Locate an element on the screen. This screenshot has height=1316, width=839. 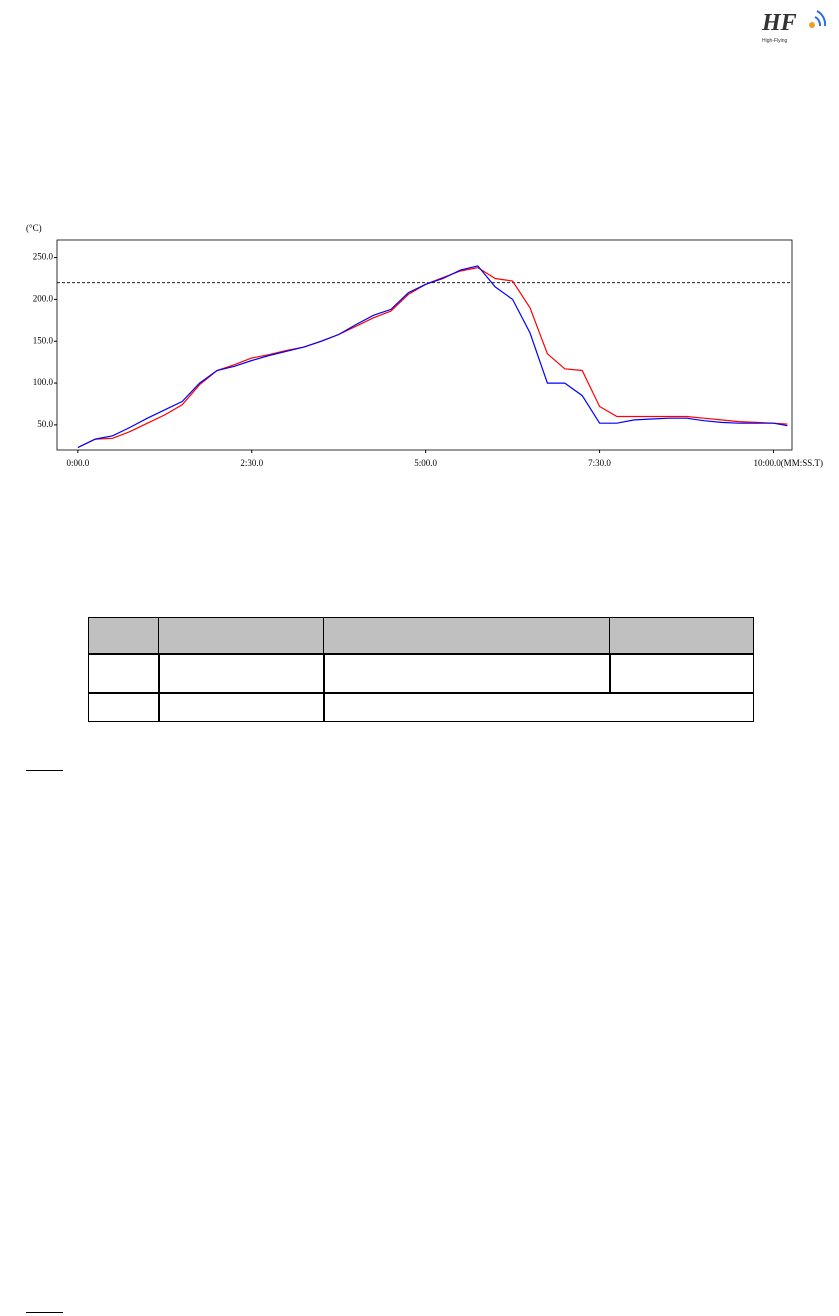
x-tick-label: 5:00.0 is located at coordinates (425, 463).